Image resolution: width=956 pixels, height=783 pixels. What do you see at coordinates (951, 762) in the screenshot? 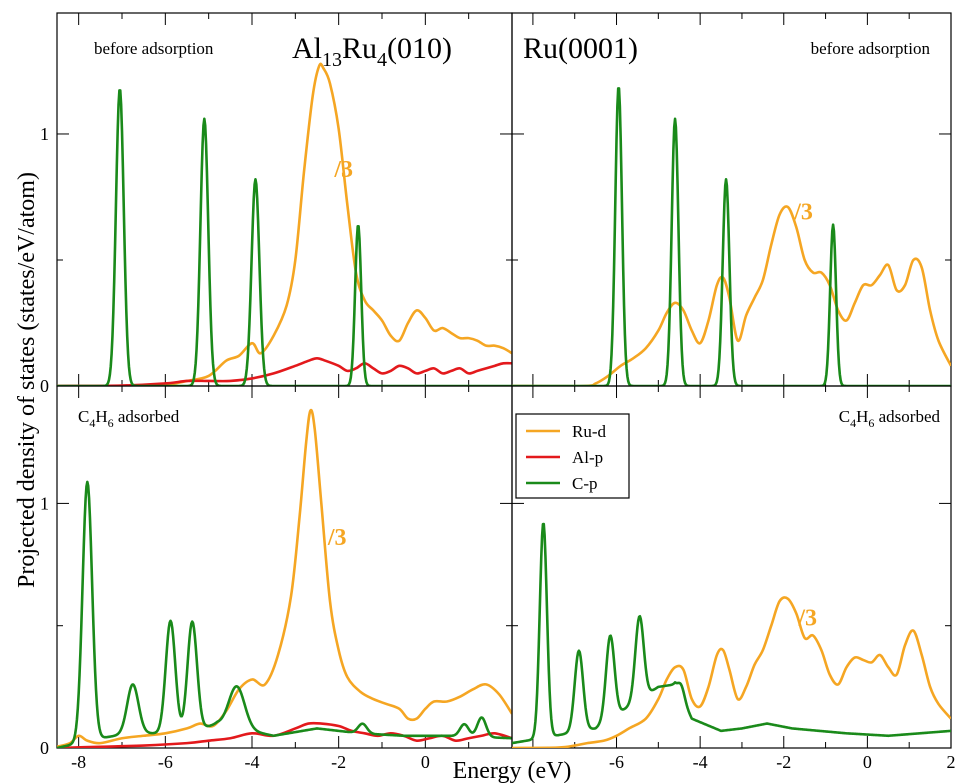
I see `x-tick-label: 2` at bounding box center [951, 762].